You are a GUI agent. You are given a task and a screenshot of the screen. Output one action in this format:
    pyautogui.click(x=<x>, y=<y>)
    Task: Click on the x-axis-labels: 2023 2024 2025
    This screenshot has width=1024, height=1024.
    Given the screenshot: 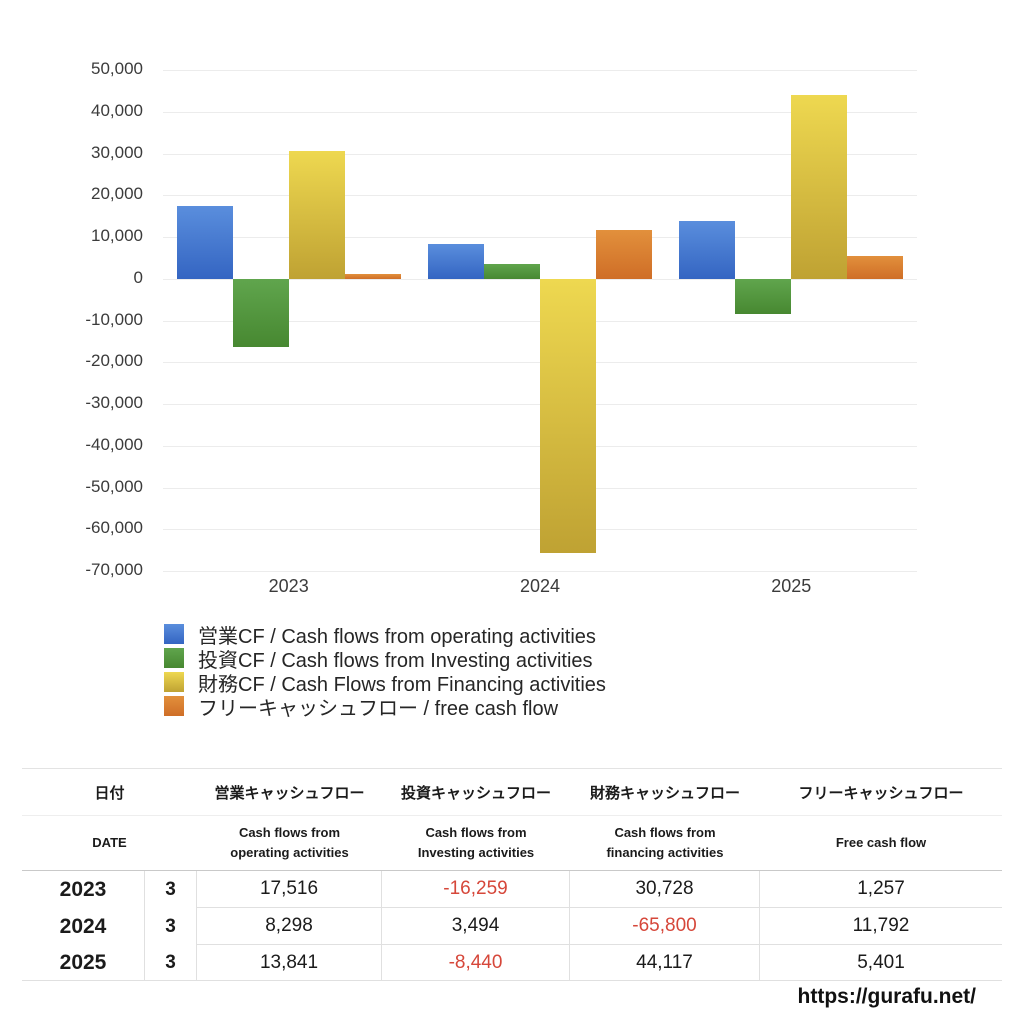 What is the action you would take?
    pyautogui.click(x=512, y=589)
    